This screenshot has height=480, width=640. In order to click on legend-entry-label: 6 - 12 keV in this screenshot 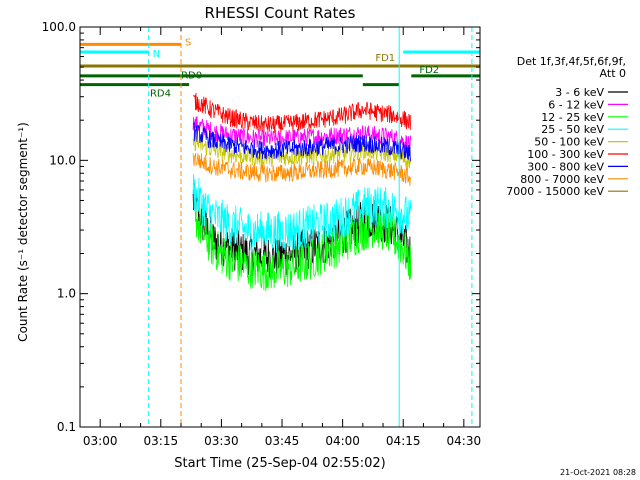, I will do `click(576, 104)`.